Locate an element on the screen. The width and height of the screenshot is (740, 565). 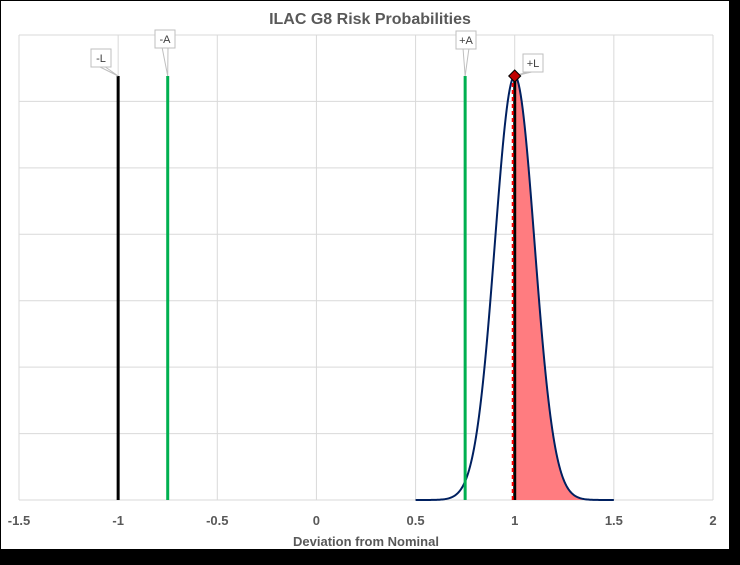
x-tick-label: 0 is located at coordinates (316, 520).